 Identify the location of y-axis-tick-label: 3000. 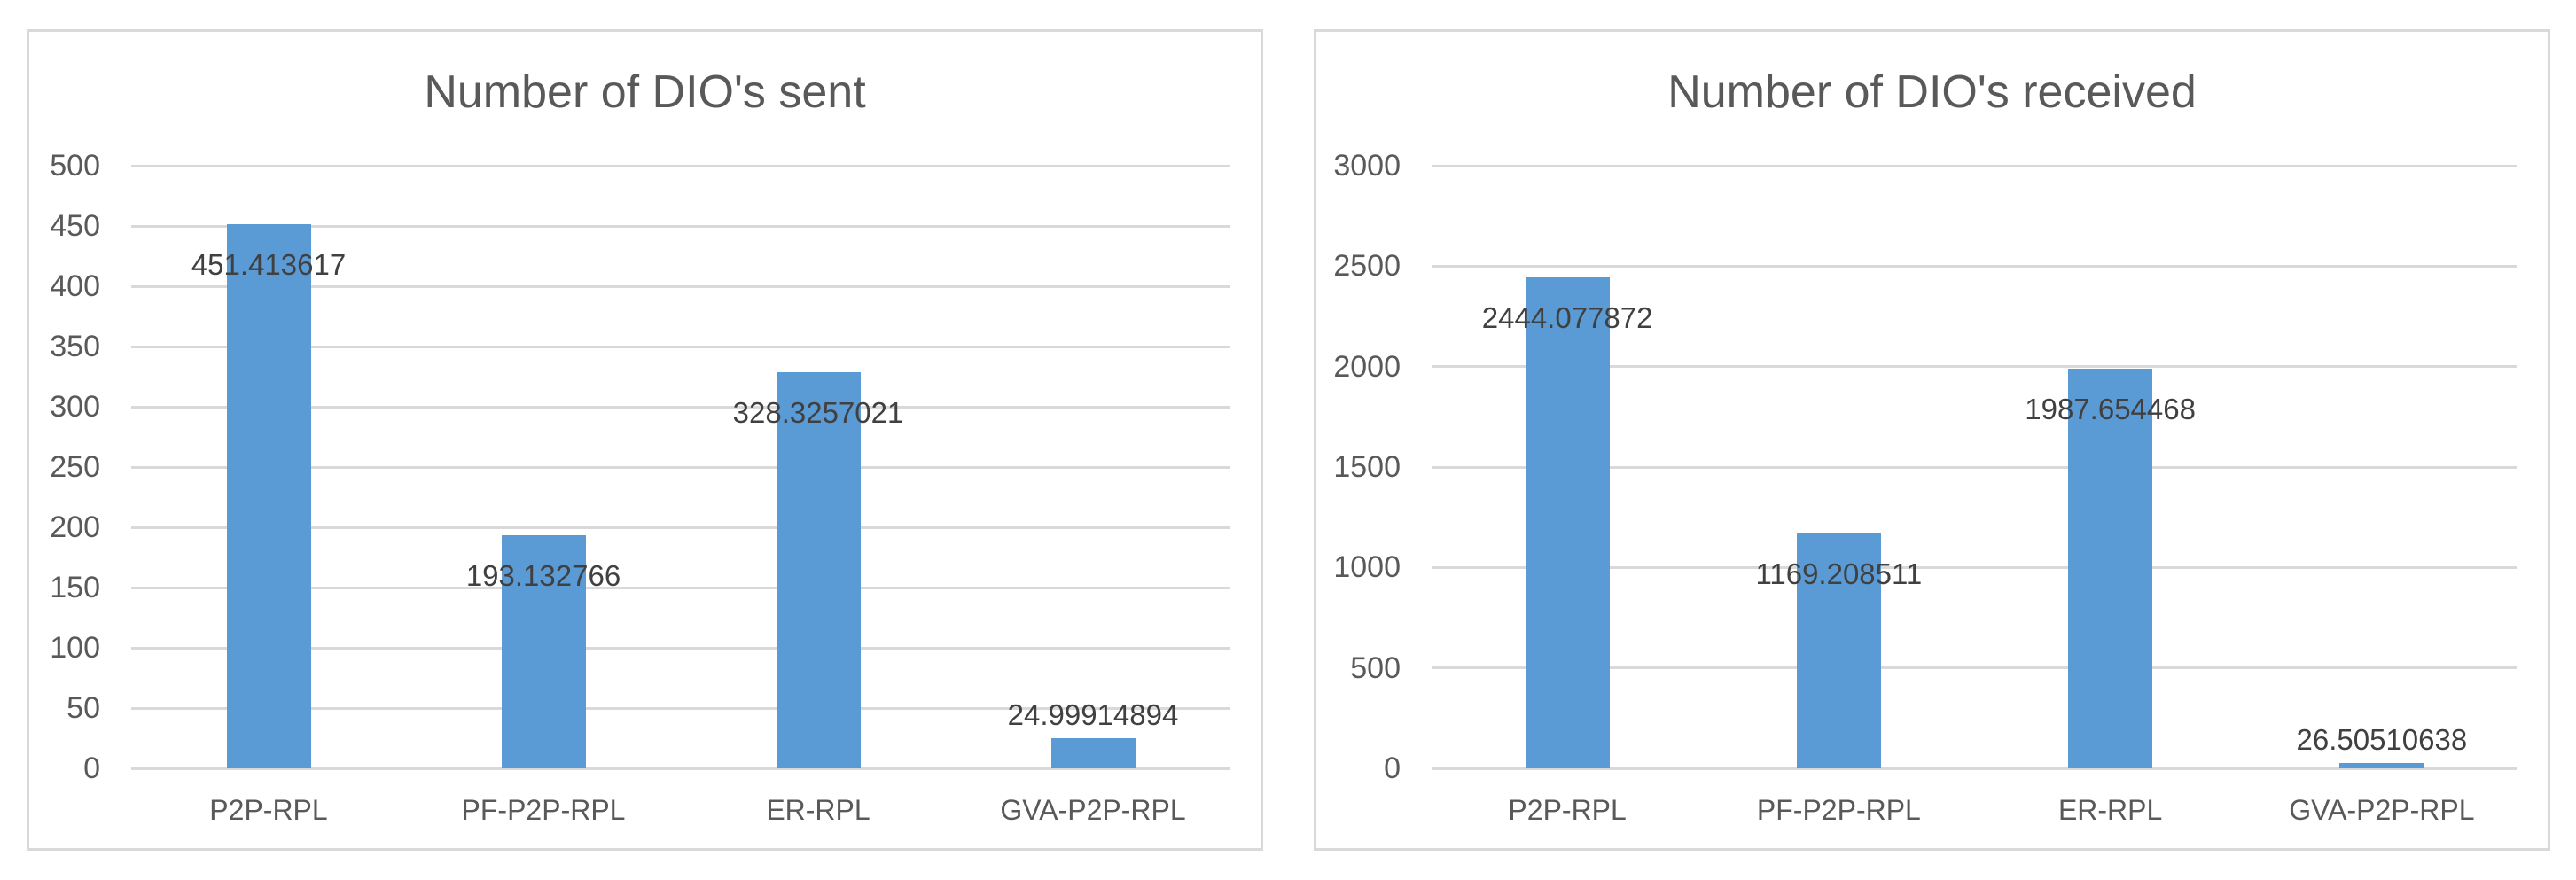
(1367, 166).